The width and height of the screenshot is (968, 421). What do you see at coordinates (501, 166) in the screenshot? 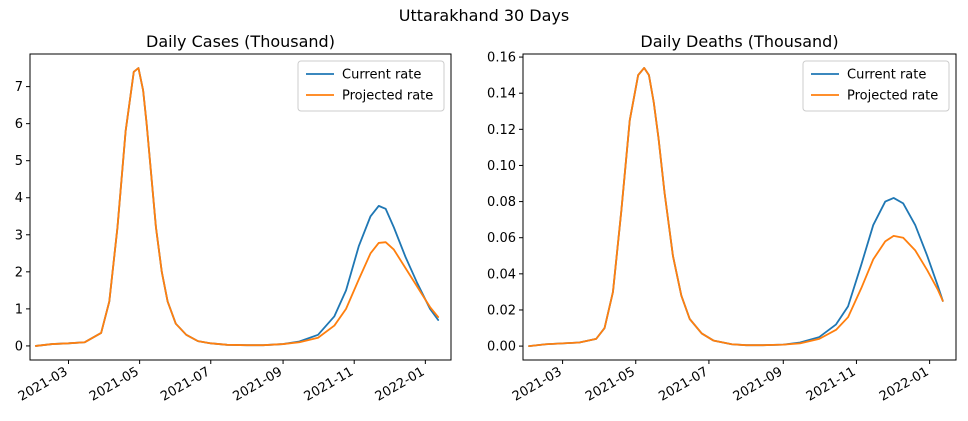
I see `y-tick-label: 0.10` at bounding box center [501, 166].